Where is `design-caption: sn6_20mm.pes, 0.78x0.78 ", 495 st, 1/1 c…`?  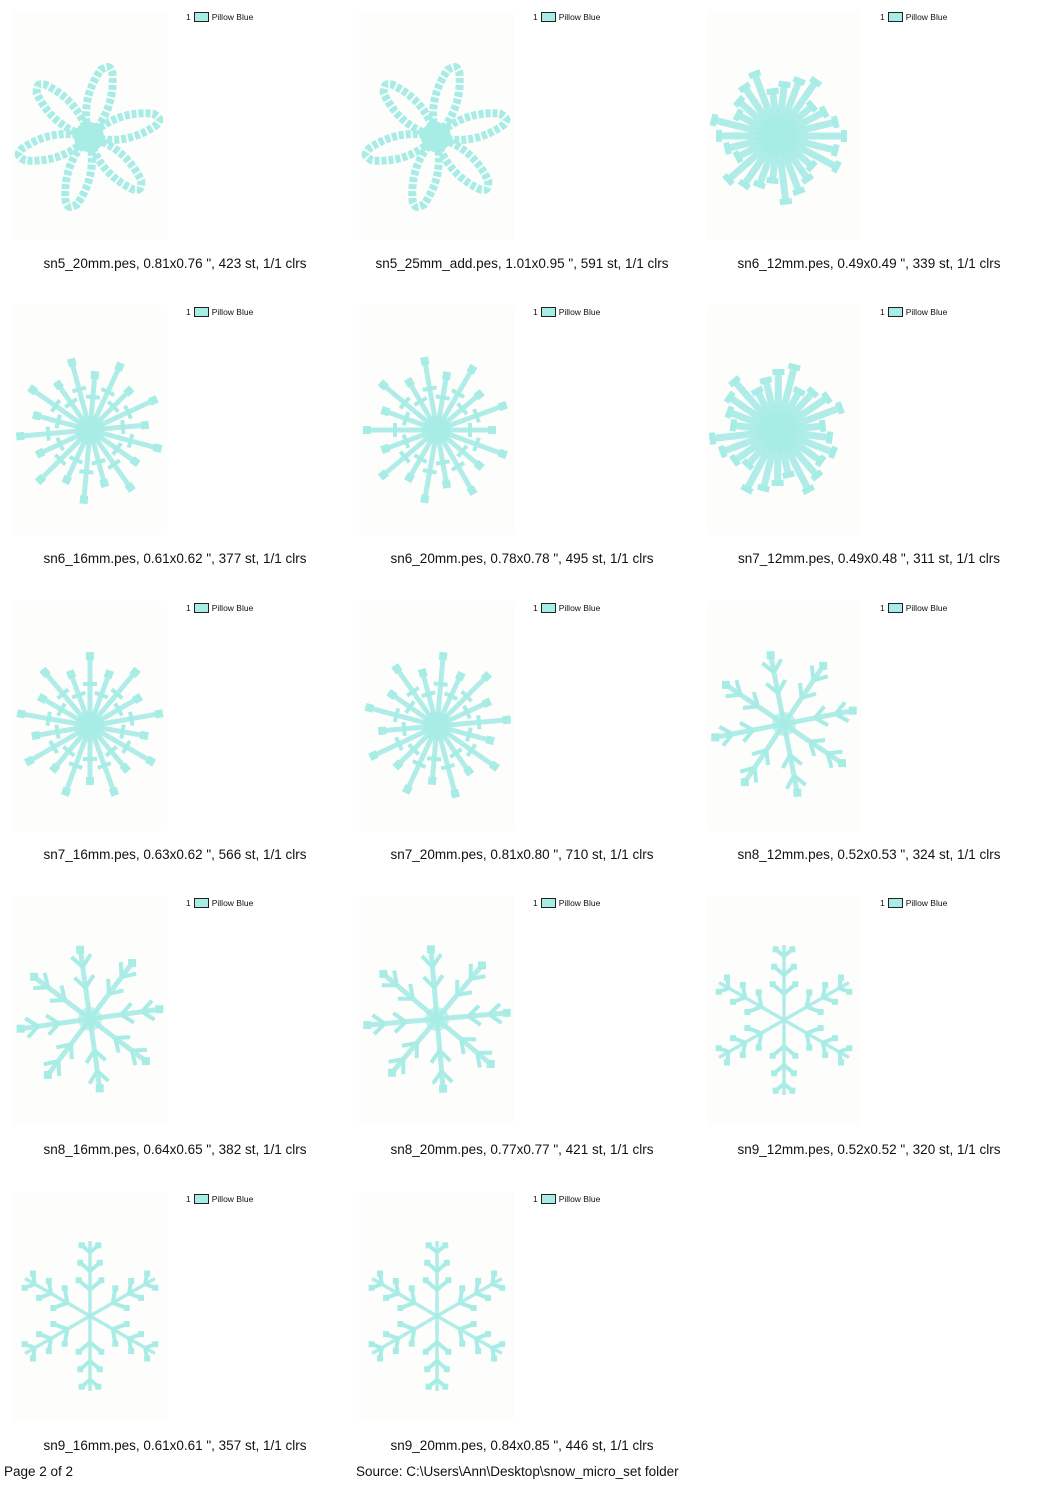
design-caption: sn6_20mm.pes, 0.78x0.78 ", 495 st, 1/1 c… is located at coordinates (522, 558).